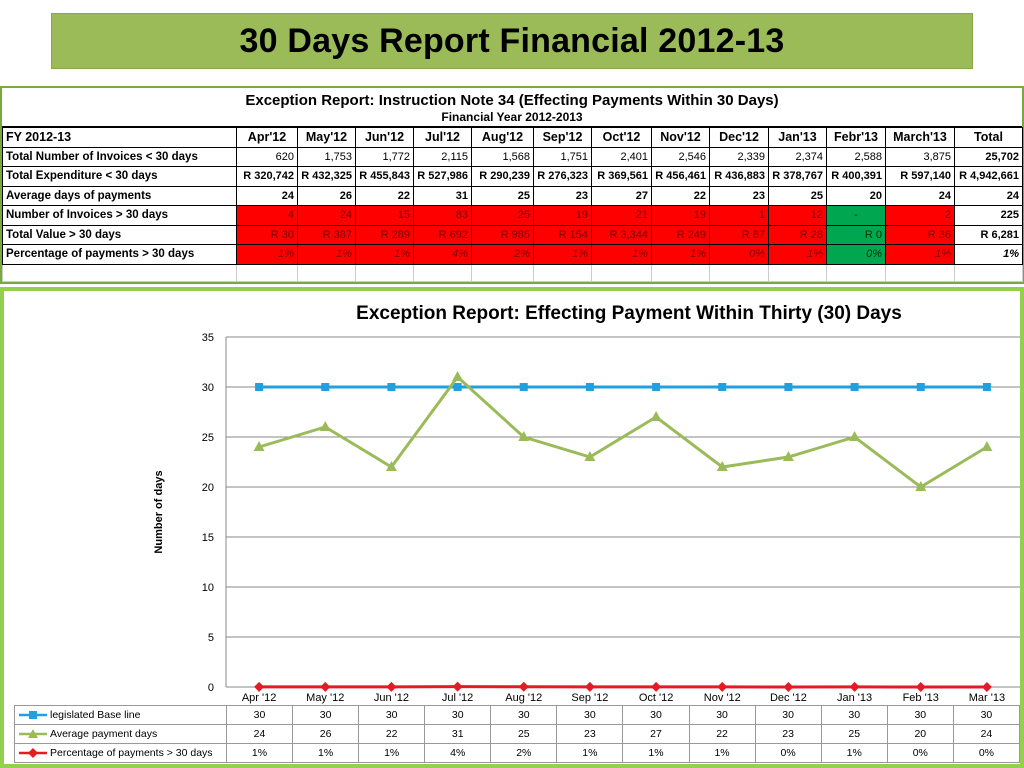 The image size is (1024, 768). What do you see at coordinates (920, 176) in the screenshot?
I see `table-cell: R 597,140` at bounding box center [920, 176].